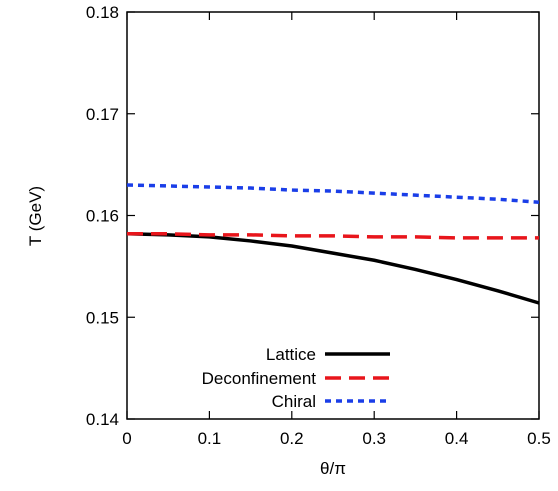 The image size is (558, 491). Describe the element at coordinates (259, 378) in the screenshot. I see `legend-label-deconfinement: Deconfinement` at that location.